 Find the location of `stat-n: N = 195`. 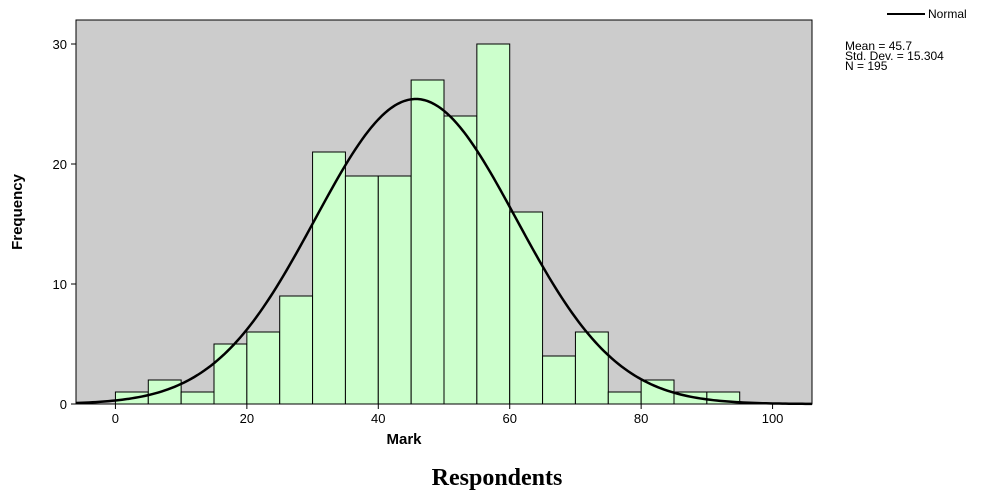

stat-n: N = 195 is located at coordinates (866, 66).